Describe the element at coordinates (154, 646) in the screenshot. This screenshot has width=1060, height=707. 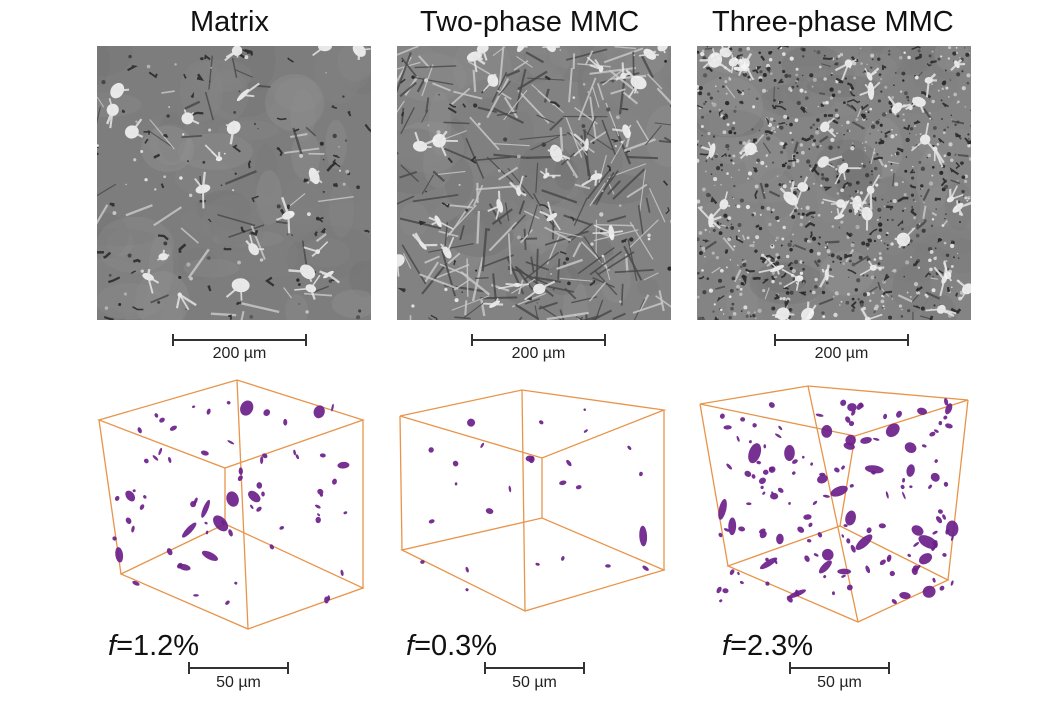
I see `fraction-label-matrix: f=1.2%` at that location.